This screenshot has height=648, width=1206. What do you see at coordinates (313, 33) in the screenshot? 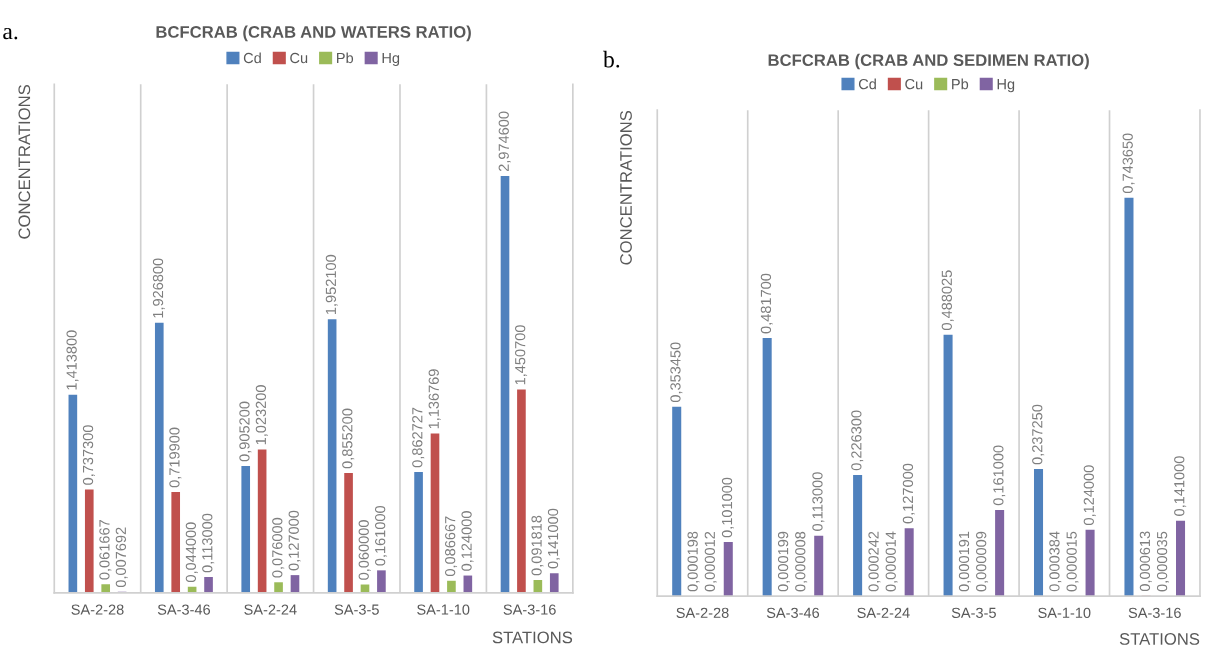
I see `chart-title: BCFCRAB (CRAB AND WATERS RATIO)` at bounding box center [313, 33].